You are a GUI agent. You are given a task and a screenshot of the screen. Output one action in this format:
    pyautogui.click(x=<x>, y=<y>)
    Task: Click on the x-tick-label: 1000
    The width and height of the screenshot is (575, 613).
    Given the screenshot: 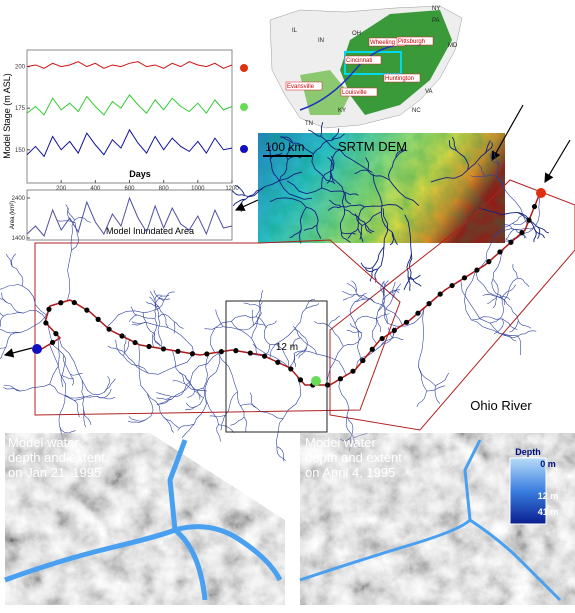 What is the action you would take?
    pyautogui.click(x=198, y=189)
    